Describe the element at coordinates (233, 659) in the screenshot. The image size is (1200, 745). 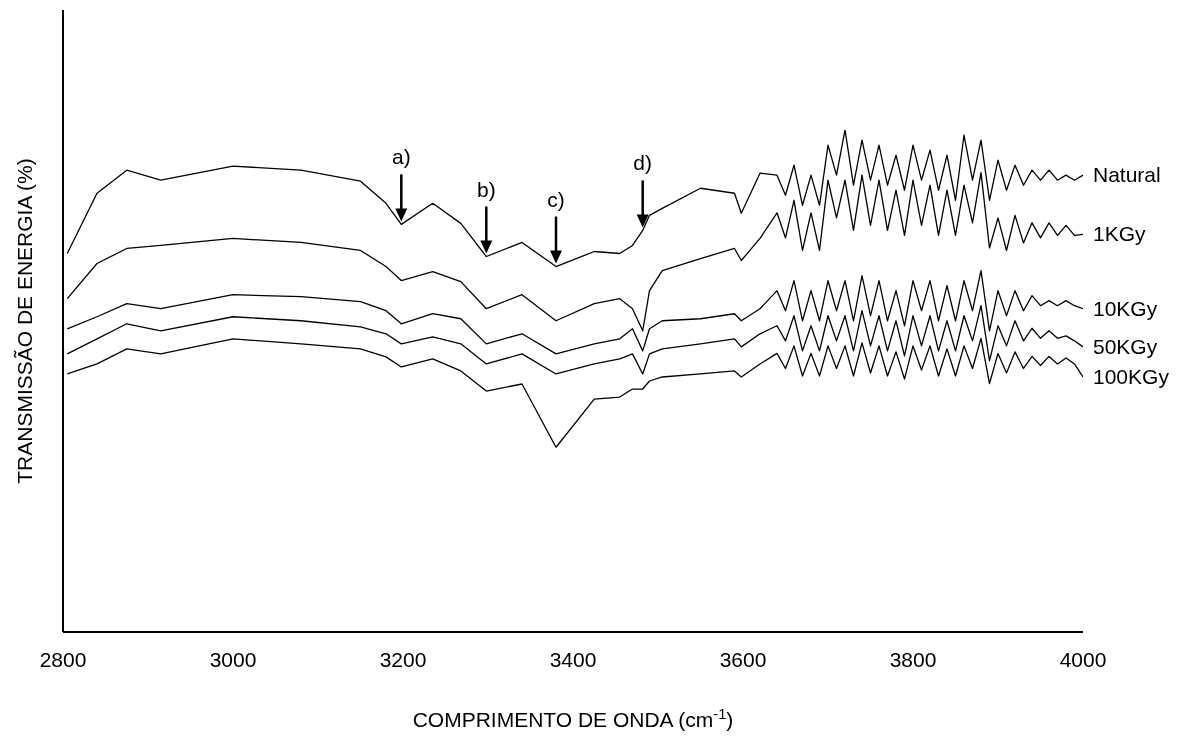
I see `x-tick-label: 3000` at that location.